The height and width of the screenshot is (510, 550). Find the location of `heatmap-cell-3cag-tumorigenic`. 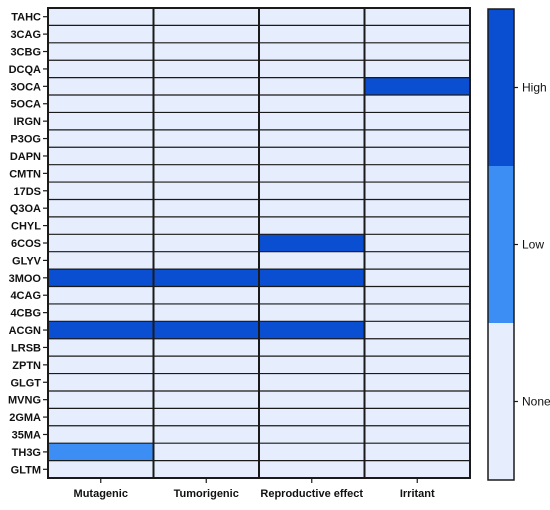

heatmap-cell-3cag-tumorigenic is located at coordinates (206, 34).